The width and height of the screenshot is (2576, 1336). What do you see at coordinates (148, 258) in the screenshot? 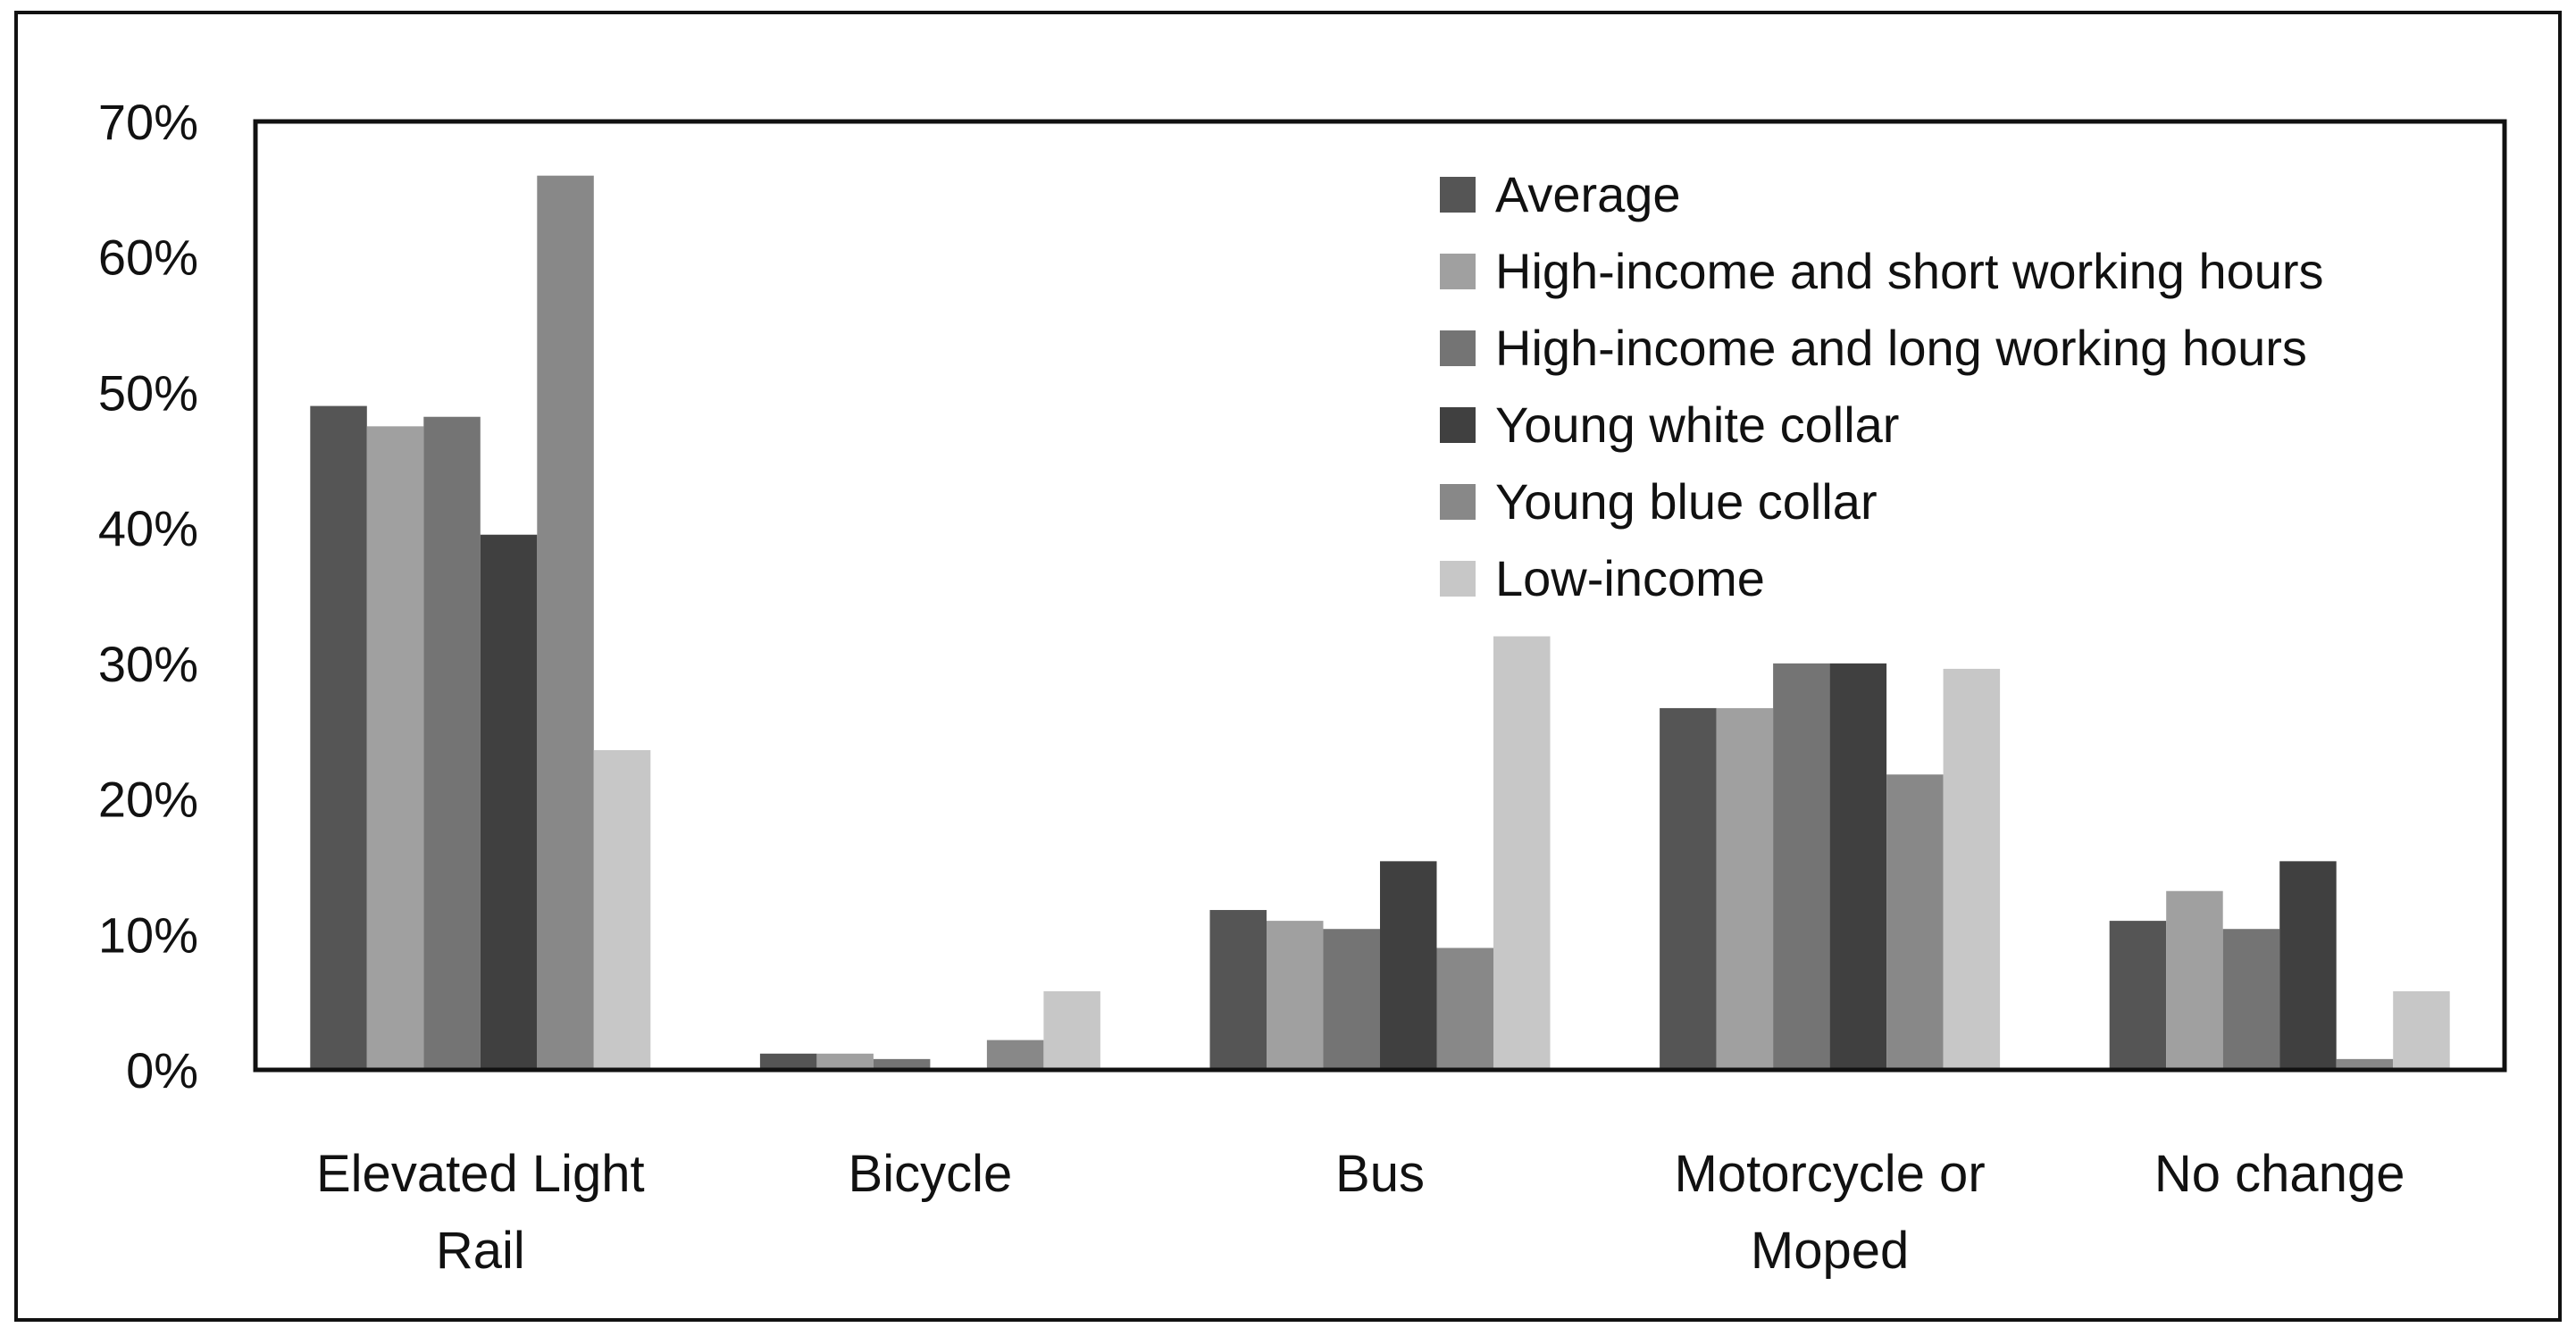
I see `y-tick-label: 60%` at bounding box center [148, 258].